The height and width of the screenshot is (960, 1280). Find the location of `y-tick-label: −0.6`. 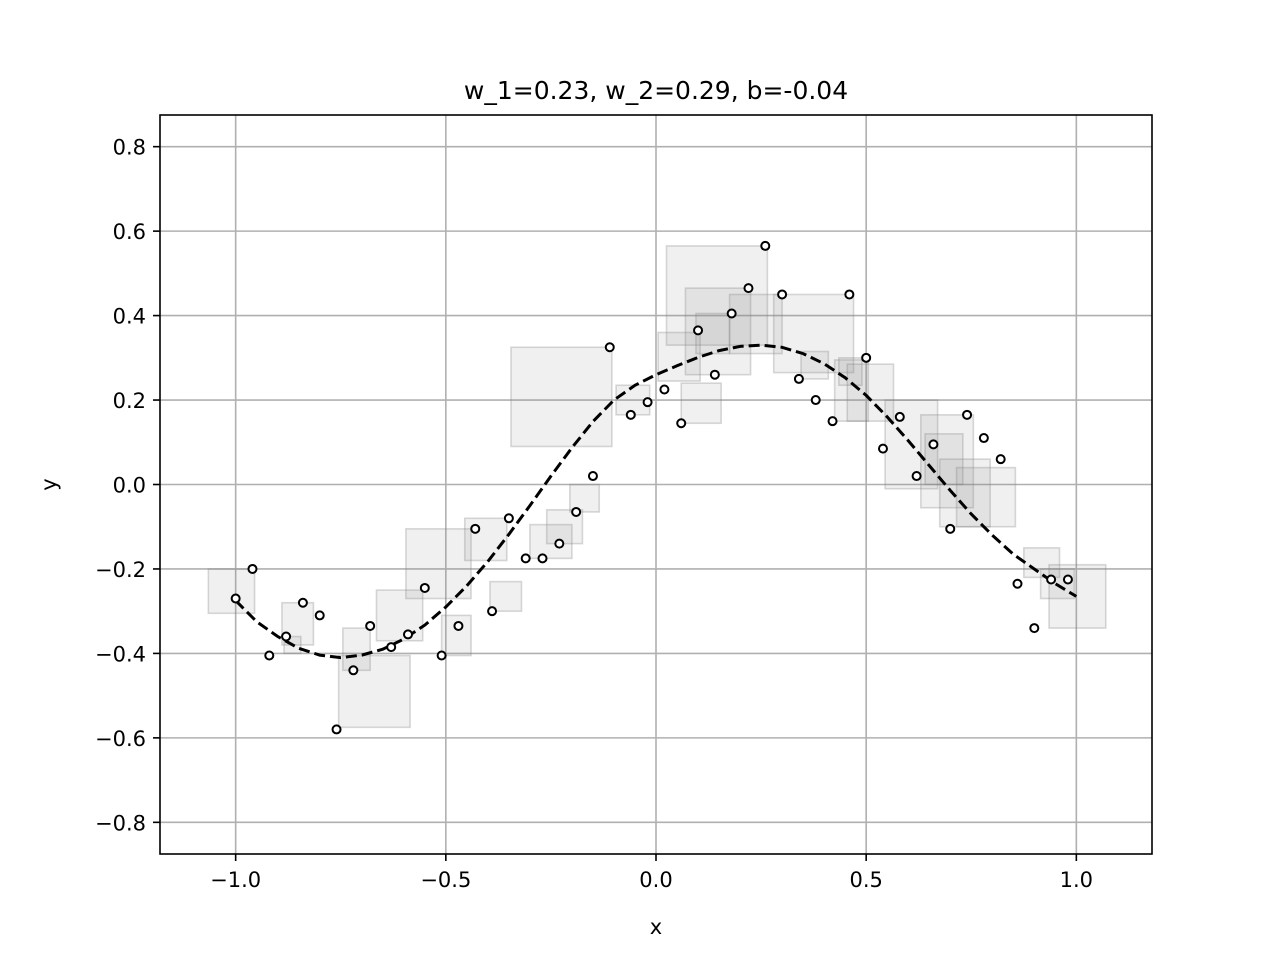

y-tick-label: −0.6 is located at coordinates (120, 739).